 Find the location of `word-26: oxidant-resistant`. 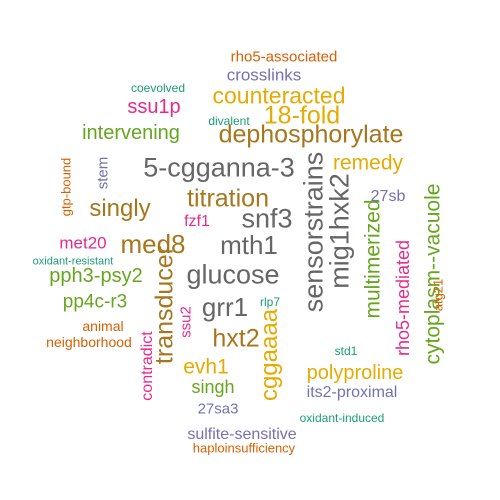

word-26: oxidant-resistant is located at coordinates (73, 261).